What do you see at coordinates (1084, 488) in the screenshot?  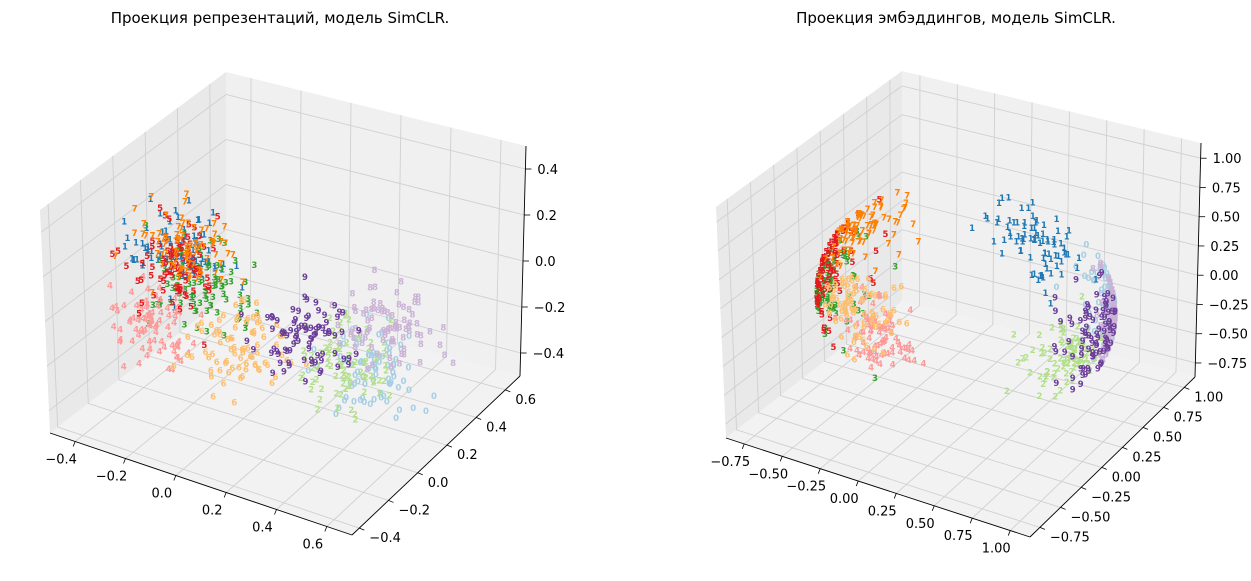 I see `y-tick` at bounding box center [1084, 488].